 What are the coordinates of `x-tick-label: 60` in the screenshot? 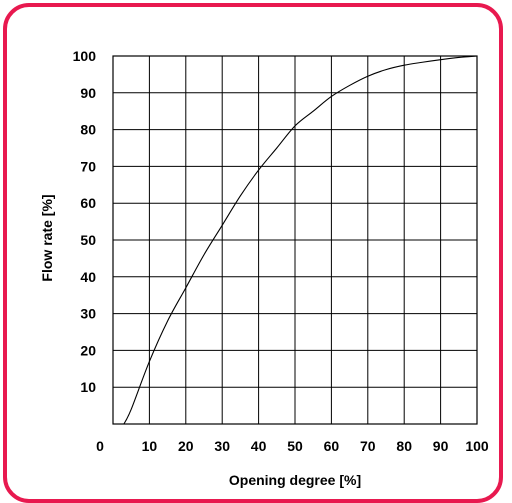 It's located at (332, 446).